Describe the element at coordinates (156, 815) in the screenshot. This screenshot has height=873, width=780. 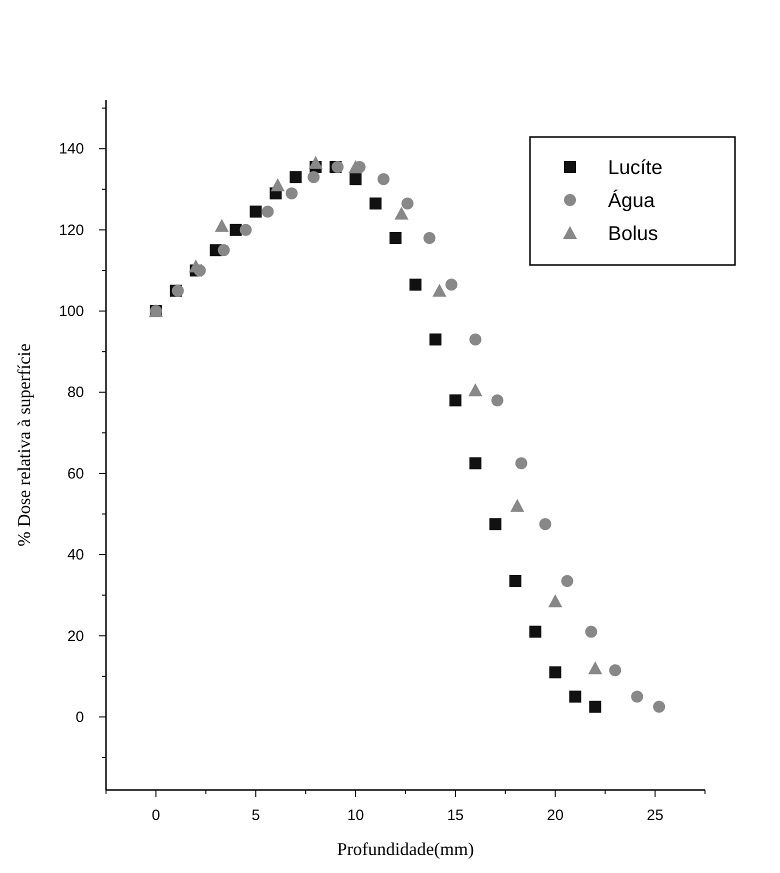
I see `x-tick-label: 0` at that location.